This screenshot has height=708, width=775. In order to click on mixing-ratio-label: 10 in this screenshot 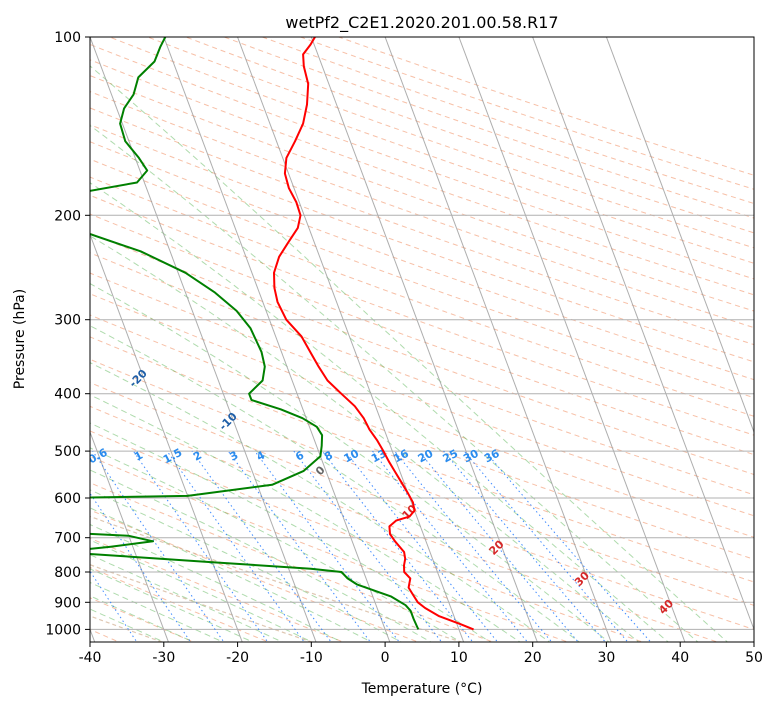, I will do `click(352, 456)`.